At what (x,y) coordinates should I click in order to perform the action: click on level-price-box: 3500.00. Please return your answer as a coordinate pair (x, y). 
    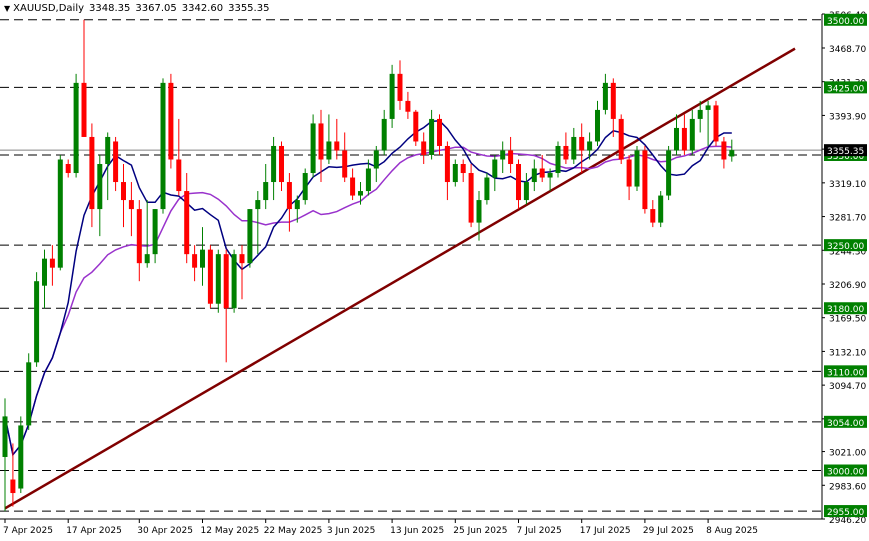
    Looking at the image, I should click on (845, 20).